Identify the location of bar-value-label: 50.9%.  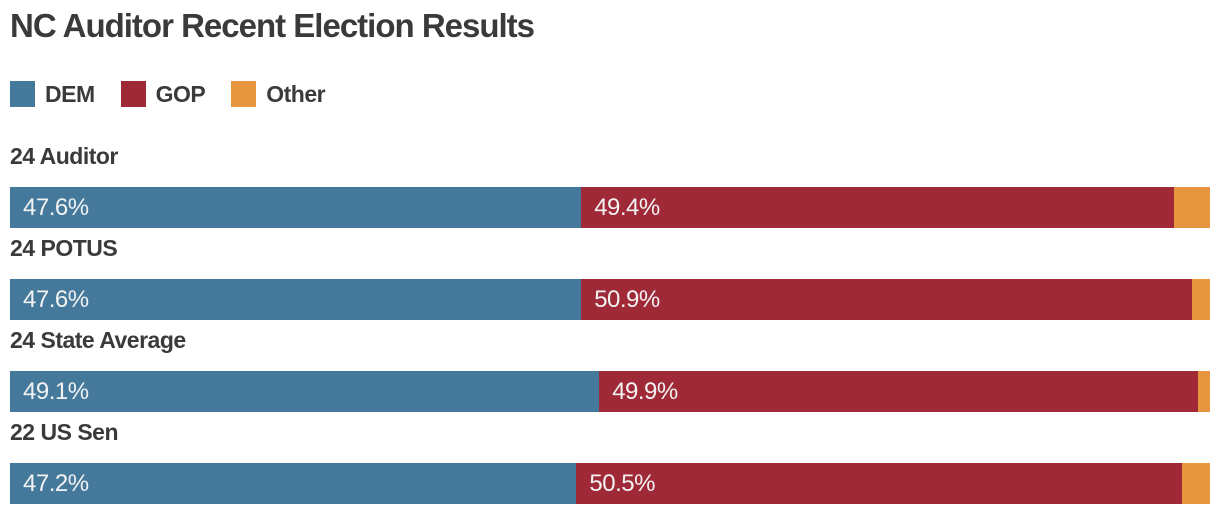
(627, 299).